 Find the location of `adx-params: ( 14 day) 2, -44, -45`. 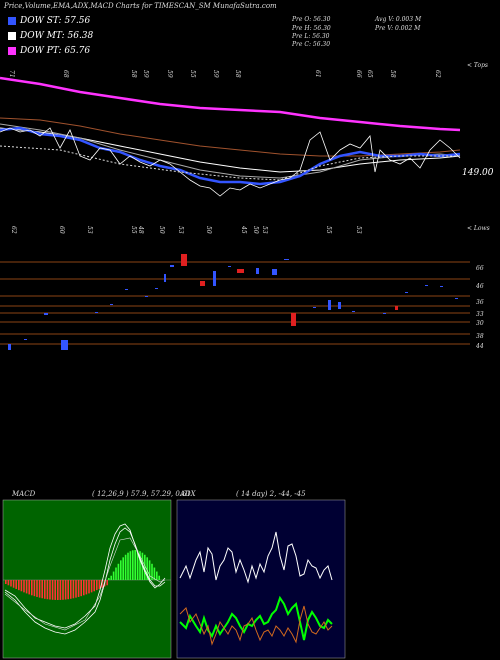

adx-params: ( 14 day) 2, -44, -45 is located at coordinates (271, 494).